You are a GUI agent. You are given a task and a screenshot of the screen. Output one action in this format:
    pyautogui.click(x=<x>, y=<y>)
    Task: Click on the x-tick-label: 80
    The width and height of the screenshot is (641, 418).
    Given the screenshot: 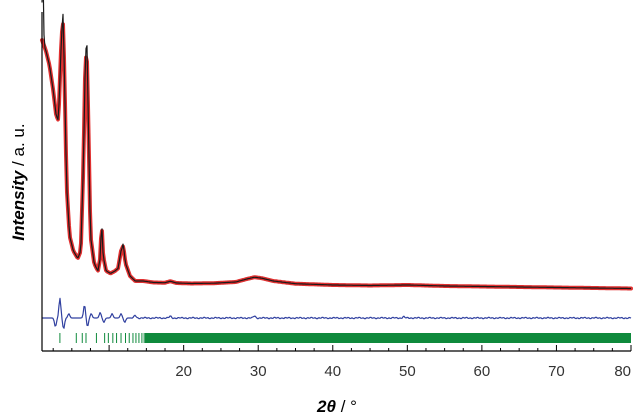 What is the action you would take?
    pyautogui.click(x=622, y=371)
    